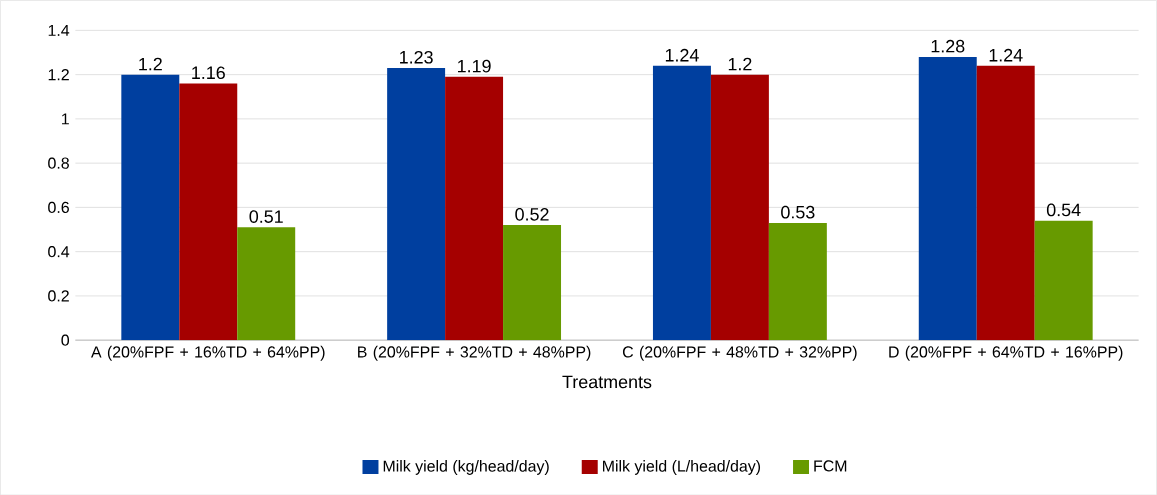 The width and height of the screenshot is (1157, 495). I want to click on y-tick-label: 1.4, so click(59, 30).